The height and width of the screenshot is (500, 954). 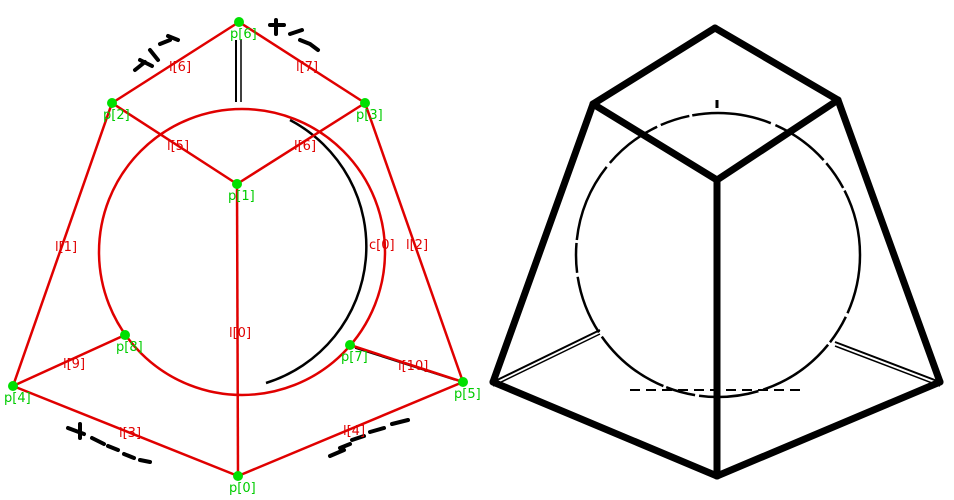 I want to click on edge-top_left-top_front, so click(x=655, y=142).